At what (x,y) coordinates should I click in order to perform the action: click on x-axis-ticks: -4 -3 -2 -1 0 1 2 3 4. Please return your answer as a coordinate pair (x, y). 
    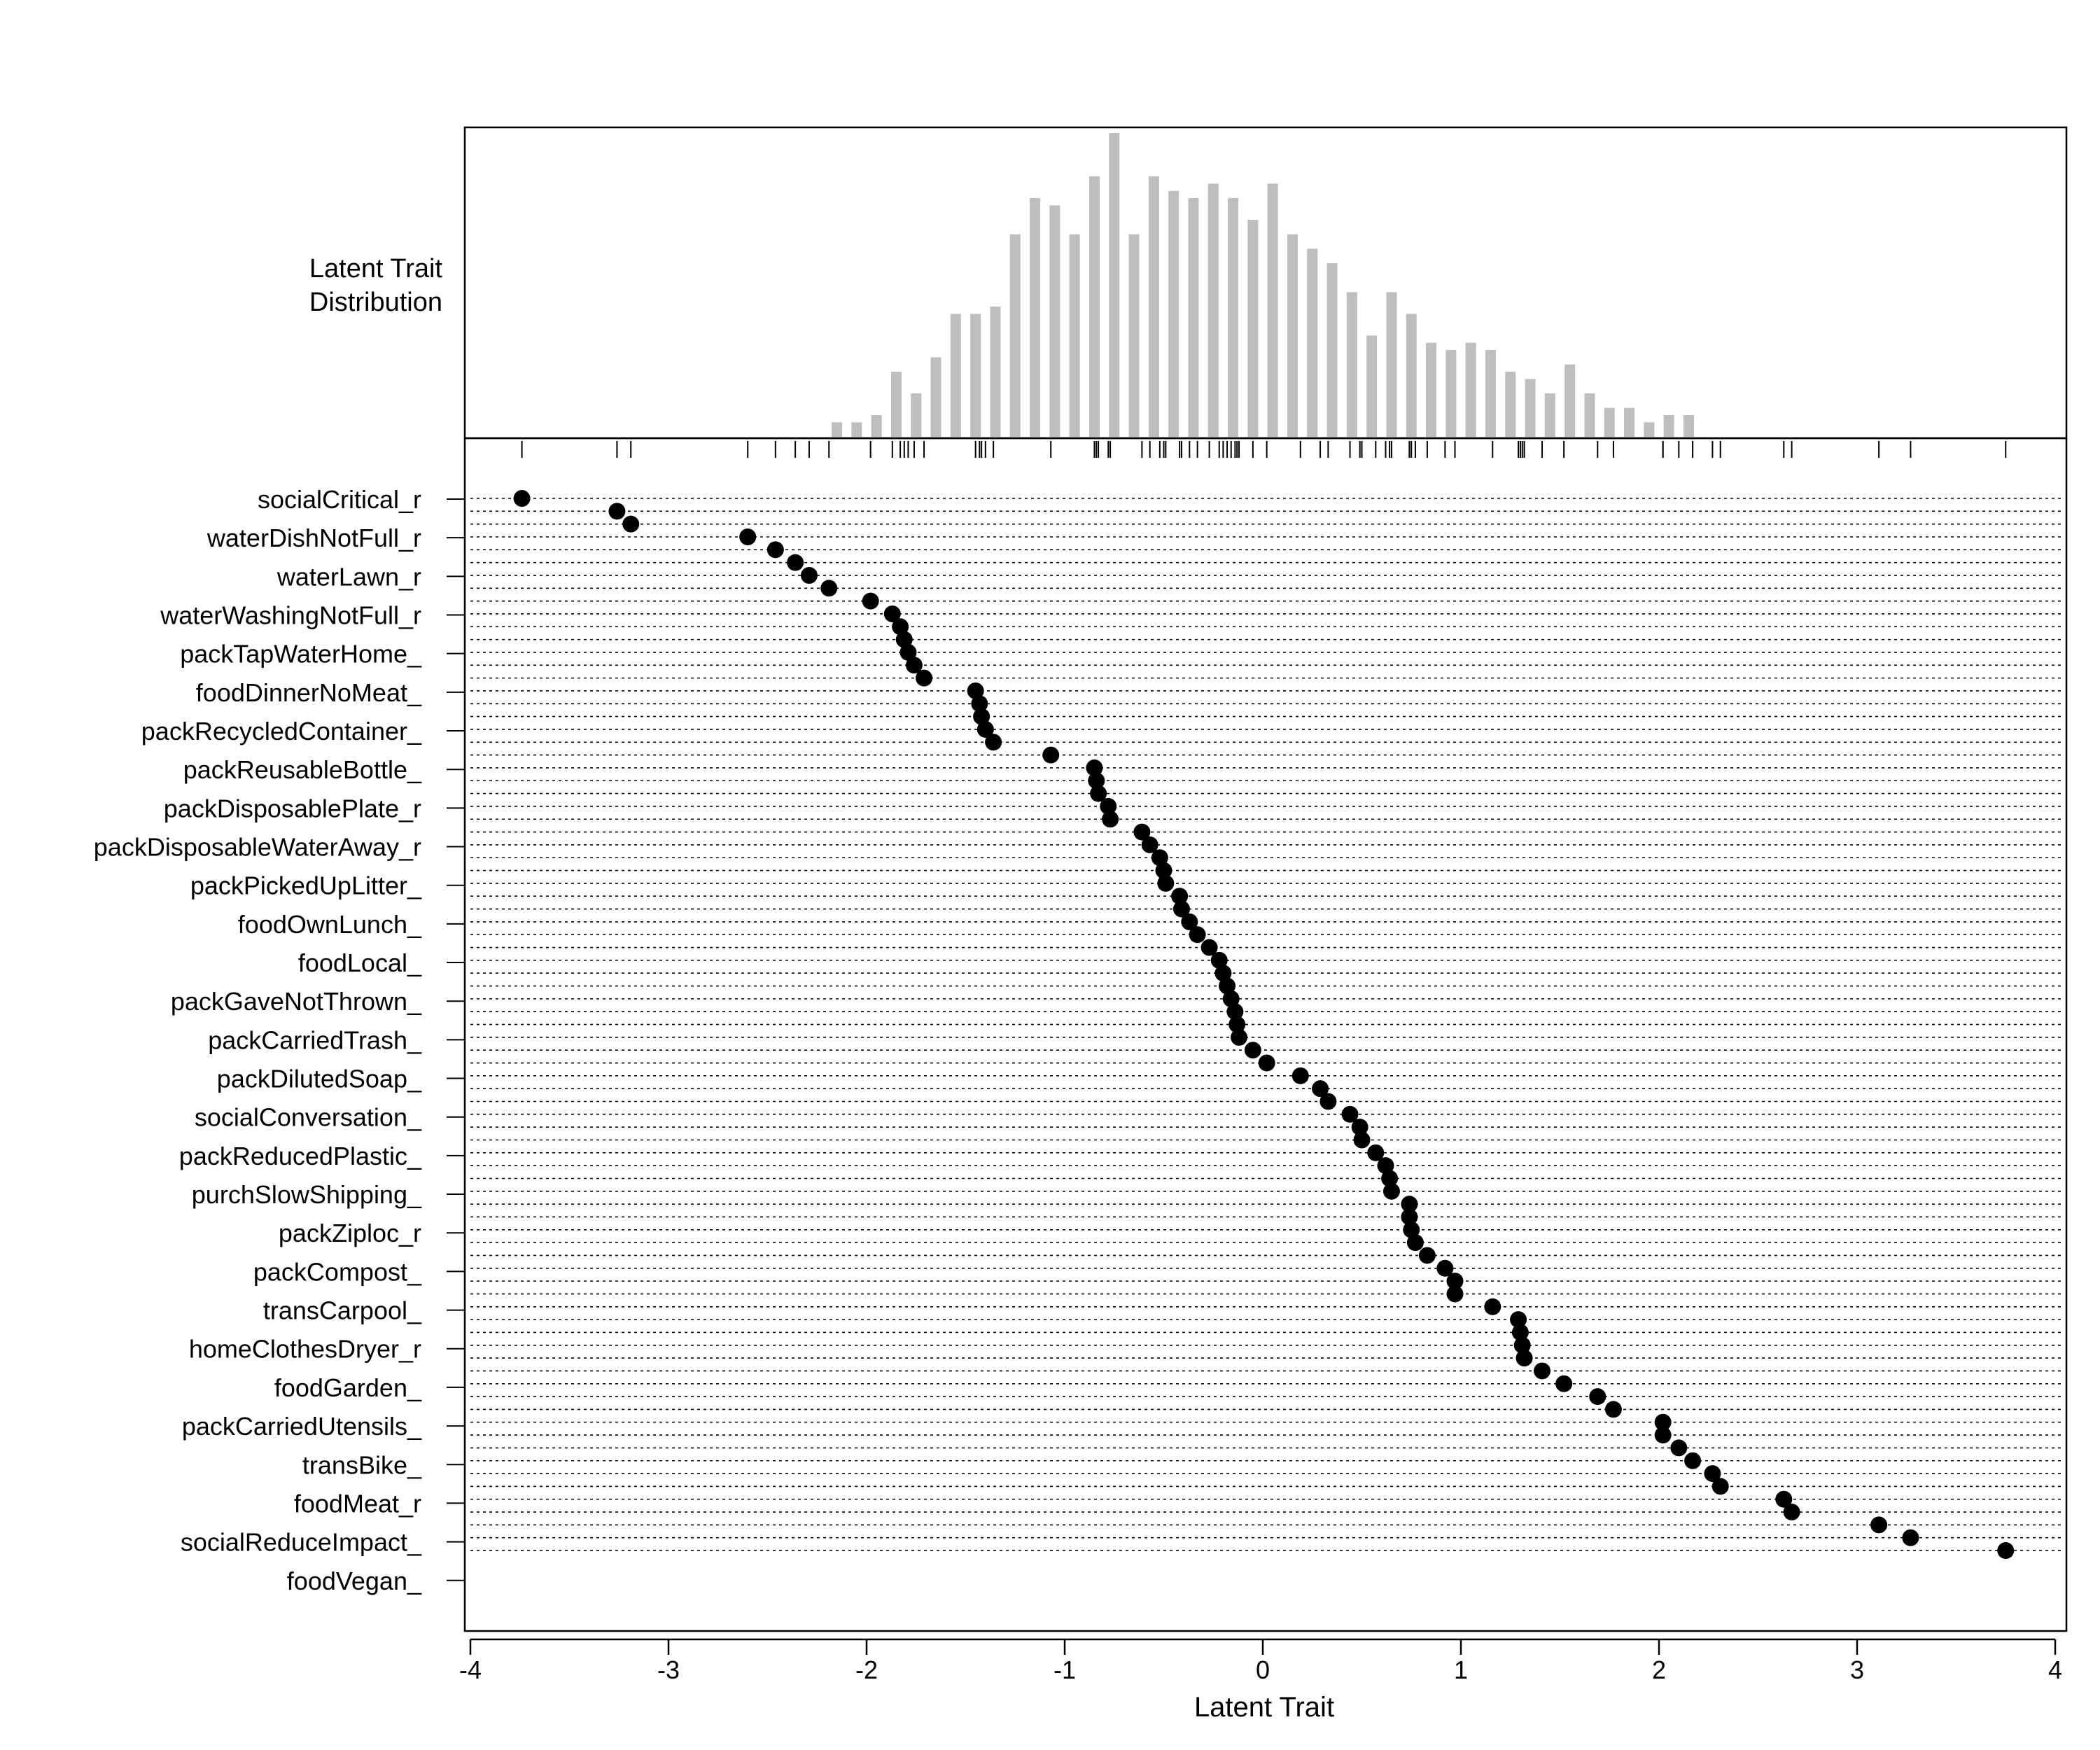
    Looking at the image, I should click on (1260, 1661).